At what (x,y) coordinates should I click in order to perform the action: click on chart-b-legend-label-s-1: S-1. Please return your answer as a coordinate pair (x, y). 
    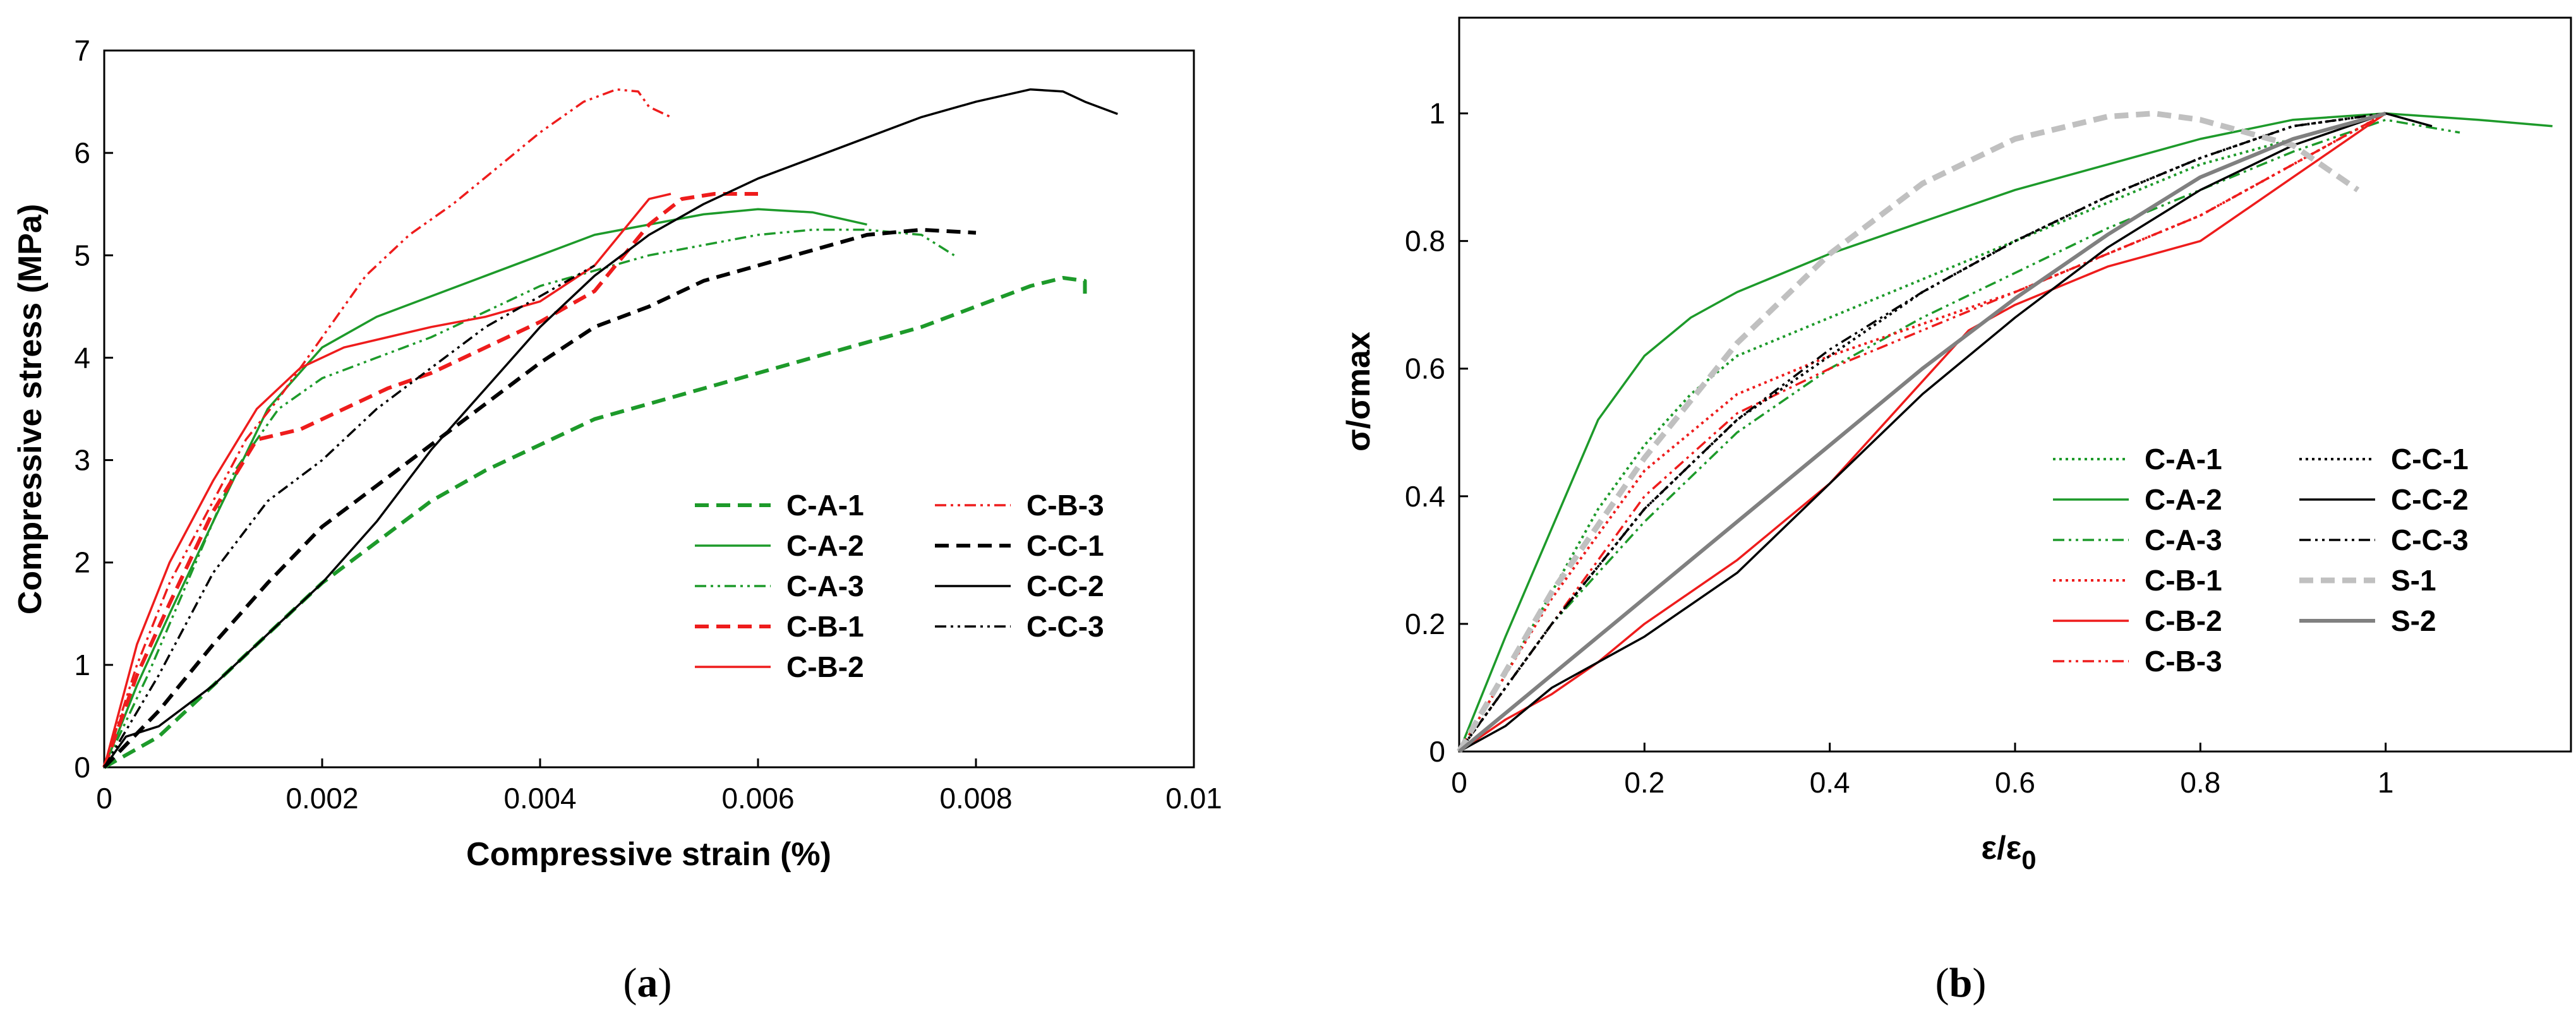
    Looking at the image, I should click on (2413, 580).